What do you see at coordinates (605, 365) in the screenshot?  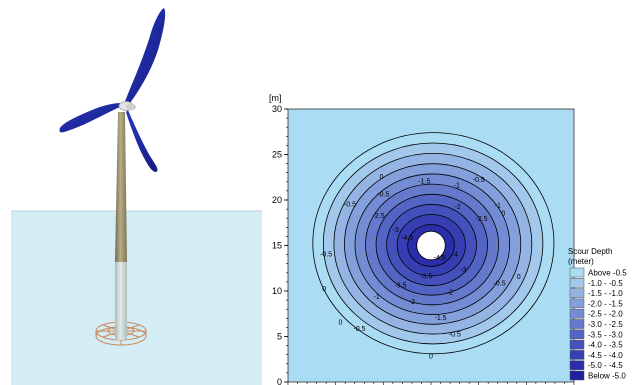 I see `legend-label: -5.0 - -4.5` at bounding box center [605, 365].